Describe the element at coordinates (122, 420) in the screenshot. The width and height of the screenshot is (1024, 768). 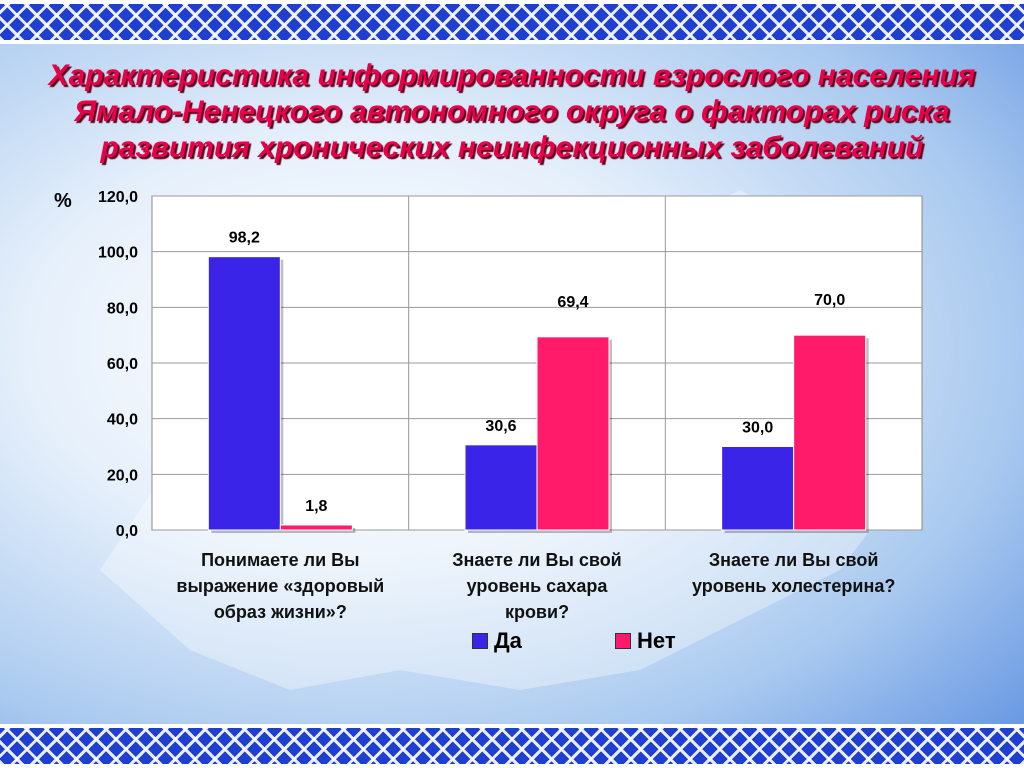
I see `y-tick-label: 40,0` at that location.